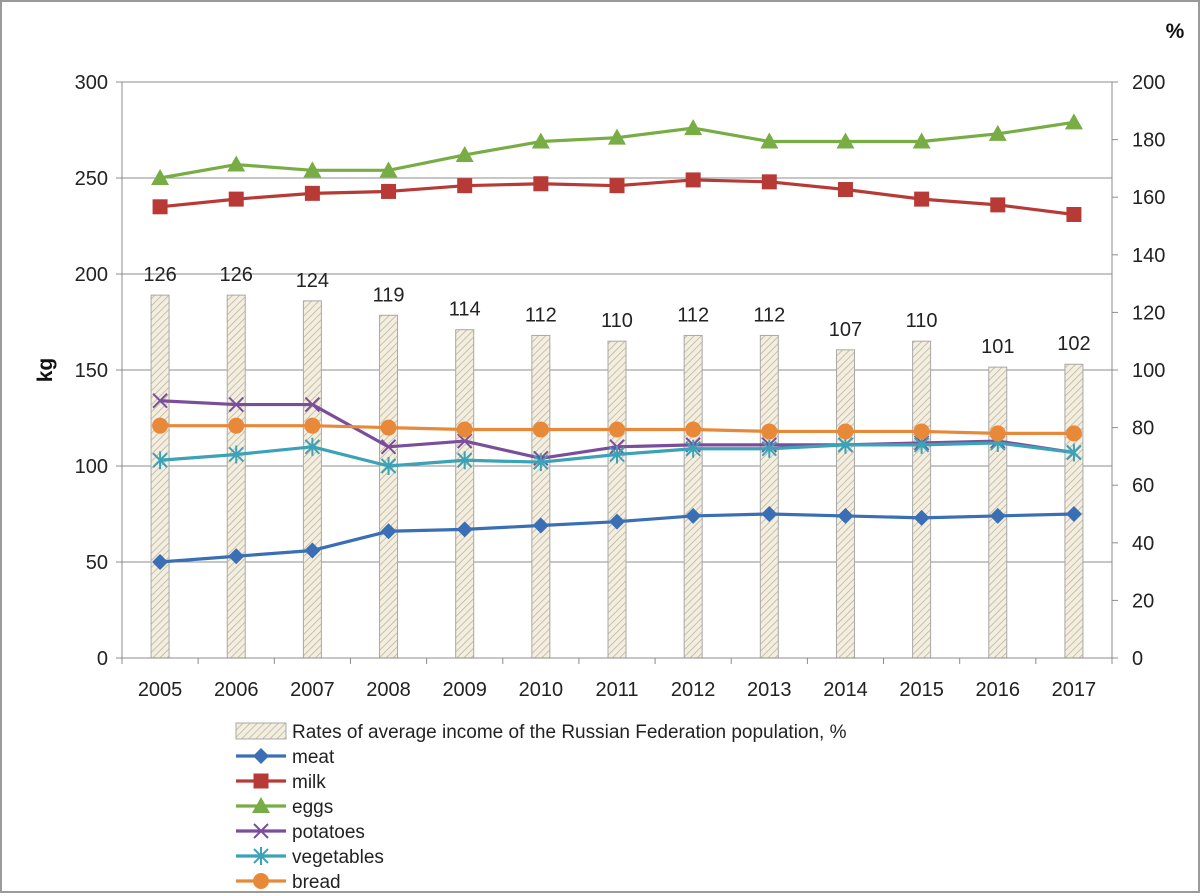 Image resolution: width=1200 pixels, height=896 pixels. I want to click on legend-label: eggs, so click(312, 807).